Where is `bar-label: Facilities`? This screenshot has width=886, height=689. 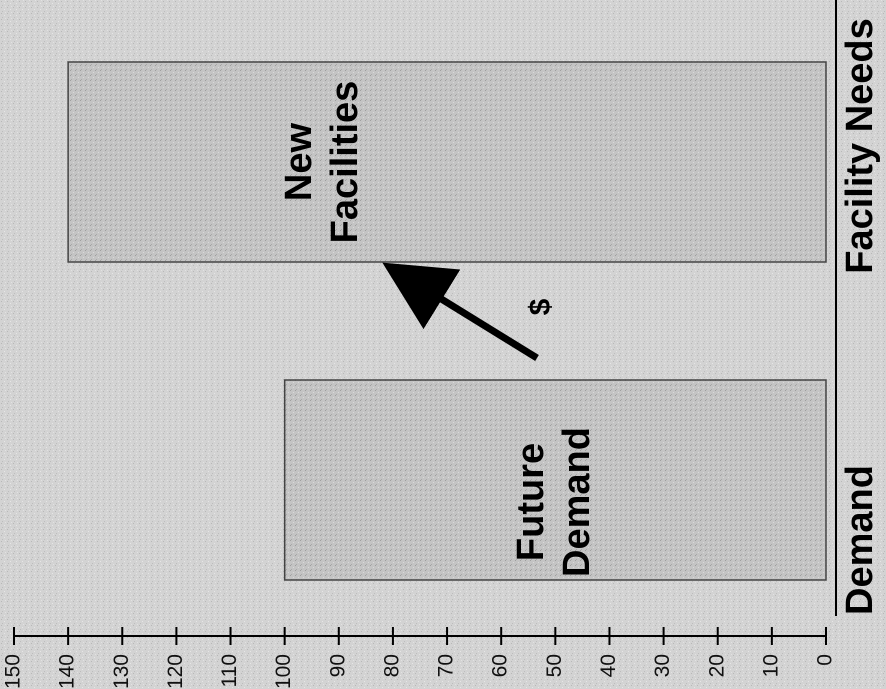 bar-label: Facilities is located at coordinates (345, 162).